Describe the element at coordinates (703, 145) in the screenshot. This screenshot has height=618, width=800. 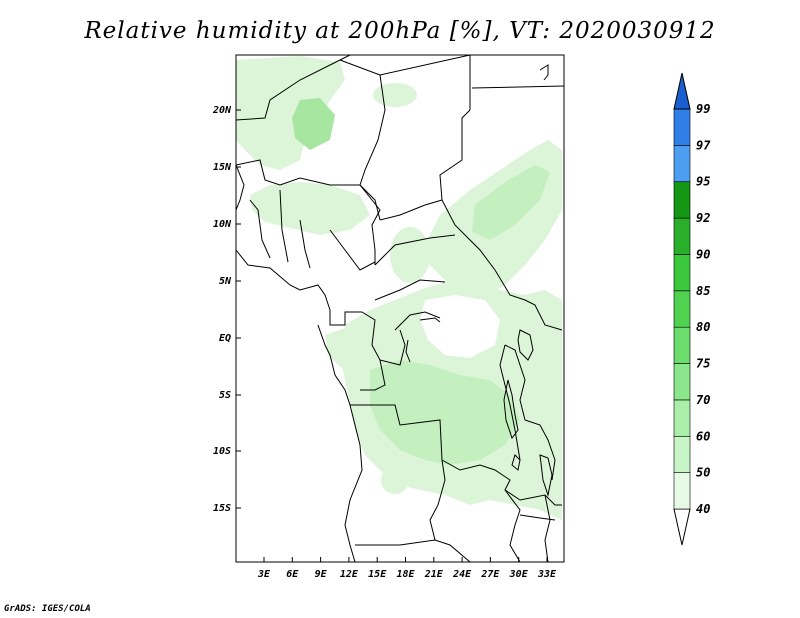
I see `colorbar-label: 97` at that location.